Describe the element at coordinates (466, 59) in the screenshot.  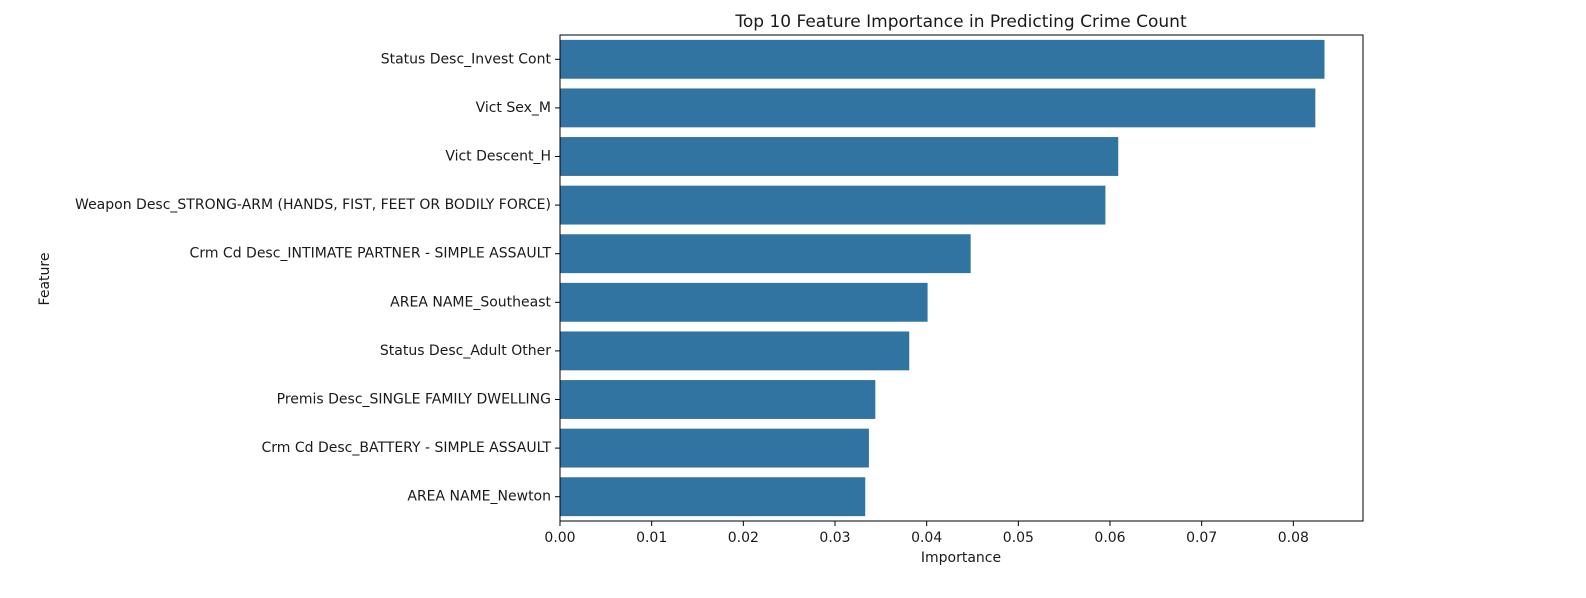
I see `y-tick-label: Status Desc_Invest Cont` at that location.